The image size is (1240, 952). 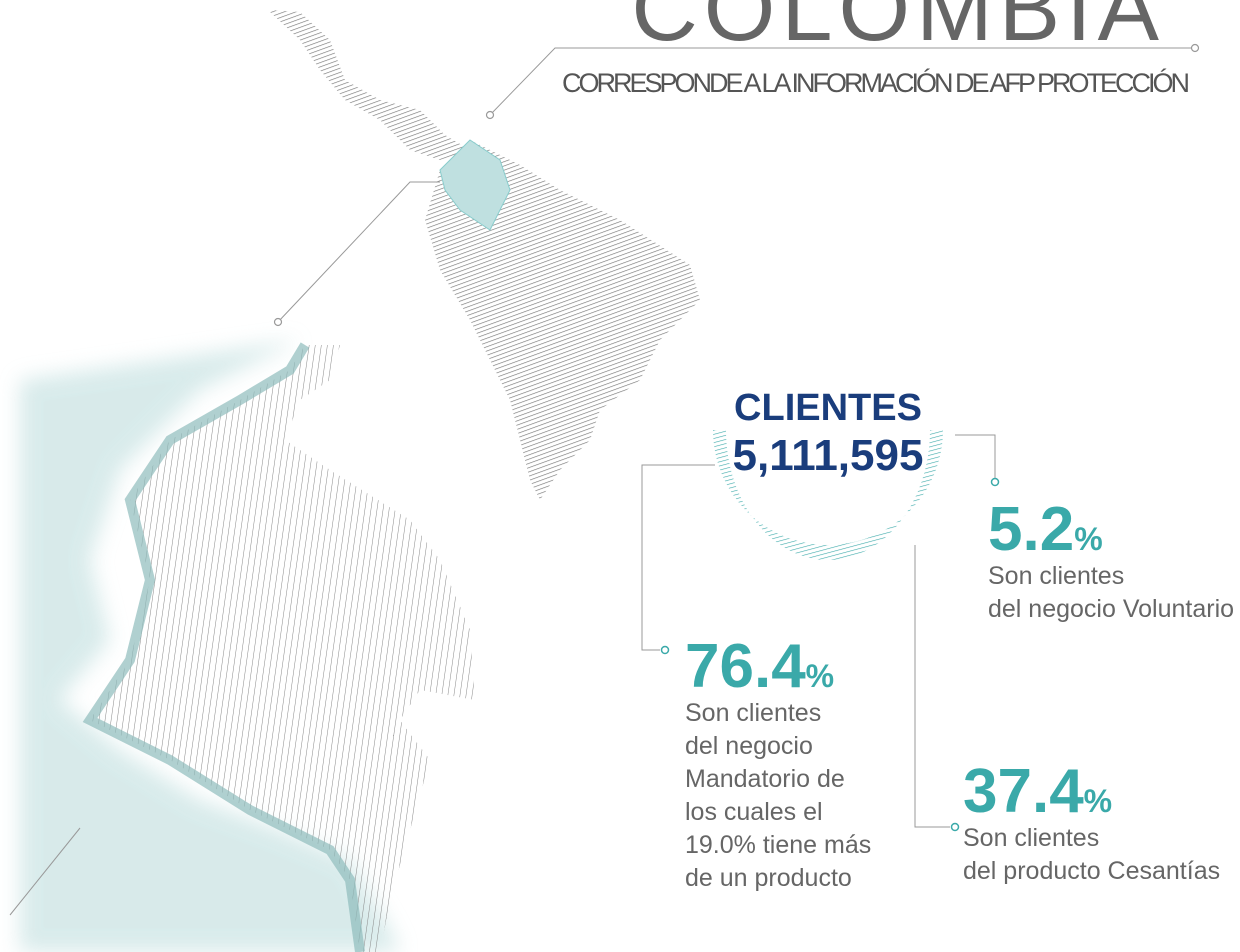 What do you see at coordinates (828, 455) in the screenshot?
I see `clients-total: 5,111,595` at bounding box center [828, 455].